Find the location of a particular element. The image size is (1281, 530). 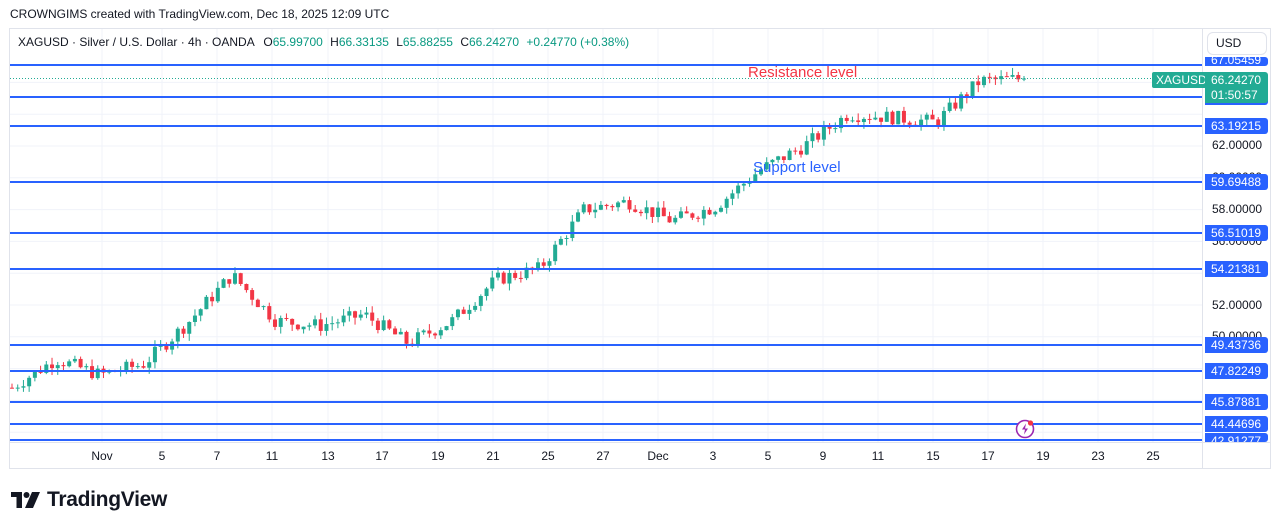

time-tick-label: 15 is located at coordinates (933, 456).